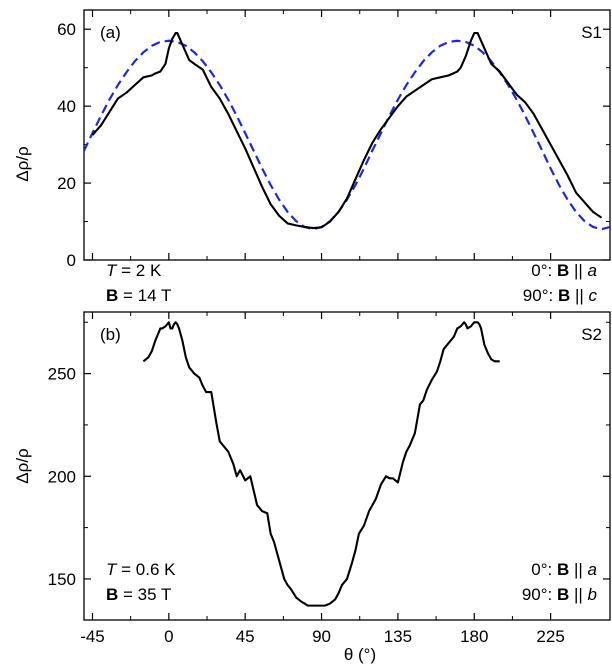  What do you see at coordinates (360, 654) in the screenshot?
I see `panel-b-xlabel: θ (°)` at bounding box center [360, 654].